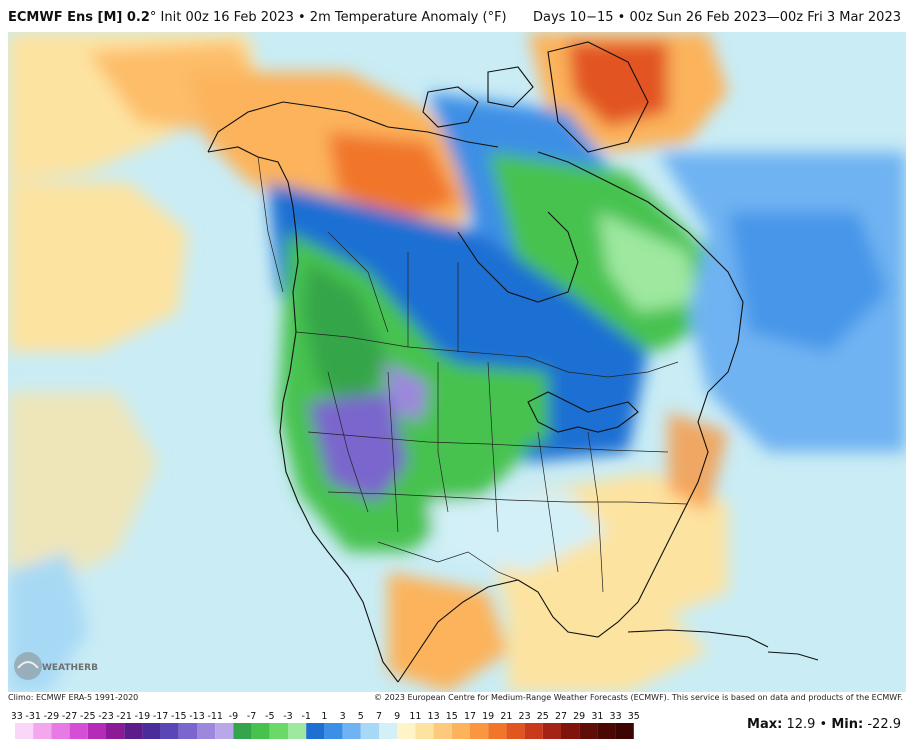  I want to click on colorbar-tick-label: 15, so click(452, 716).